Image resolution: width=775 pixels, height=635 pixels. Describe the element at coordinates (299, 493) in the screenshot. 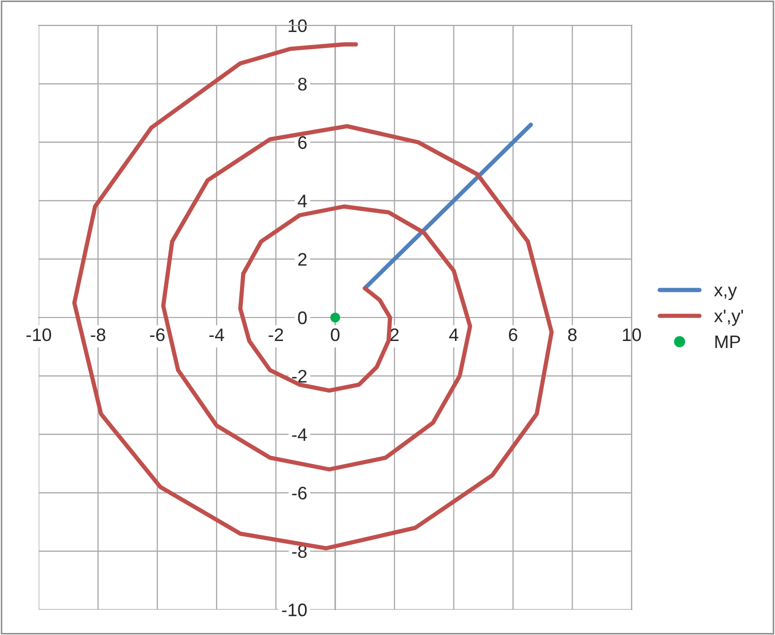

I see `y-tick-label: -6` at that location.